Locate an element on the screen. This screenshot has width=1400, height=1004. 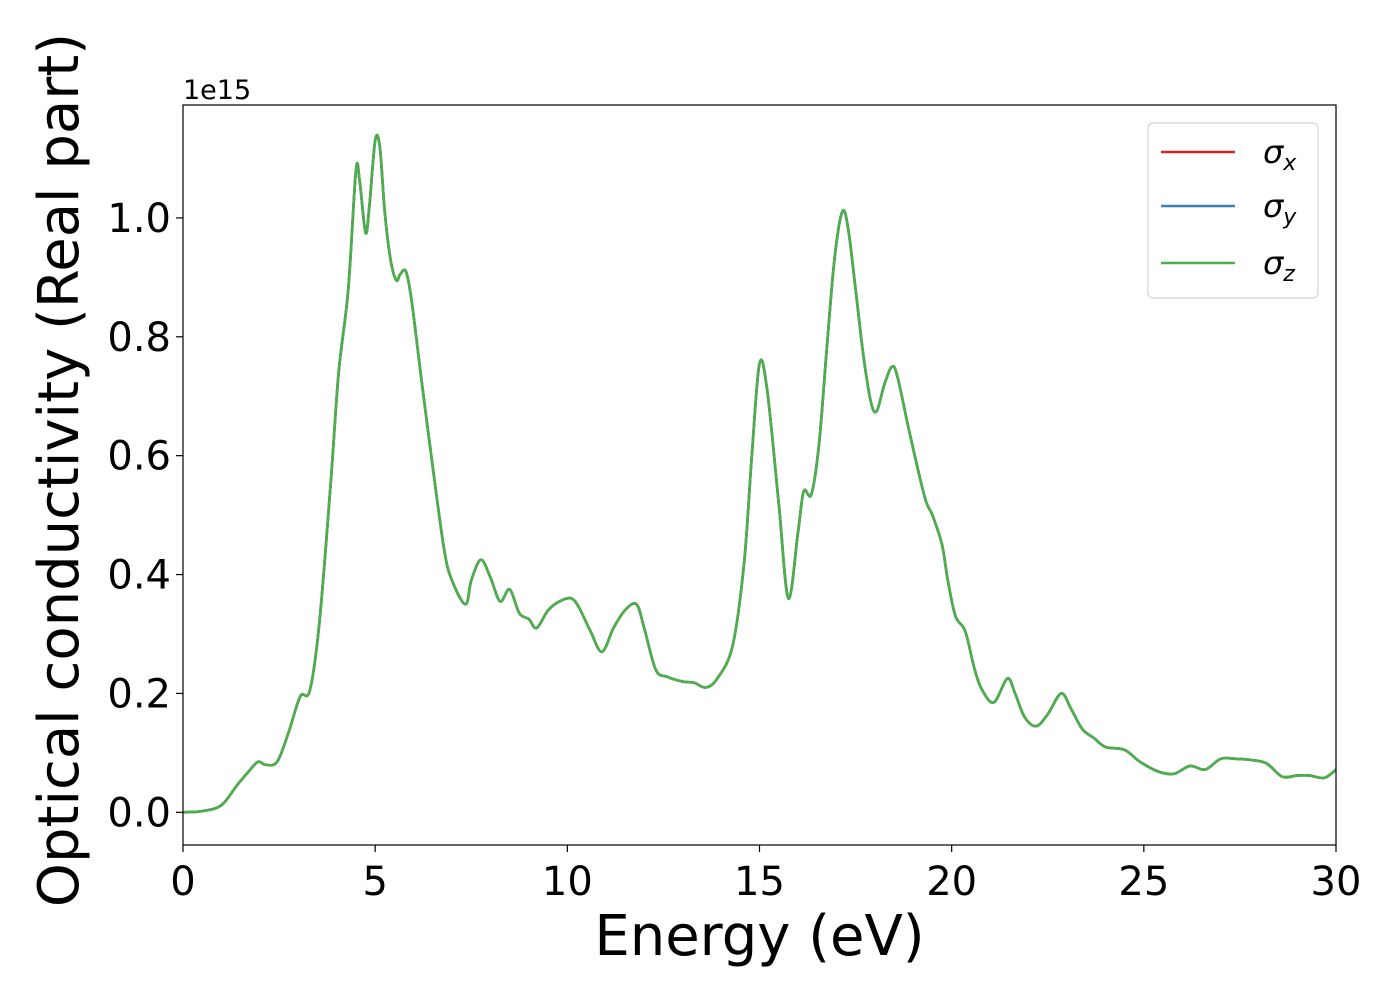
legend-box is located at coordinates (1233, 210).